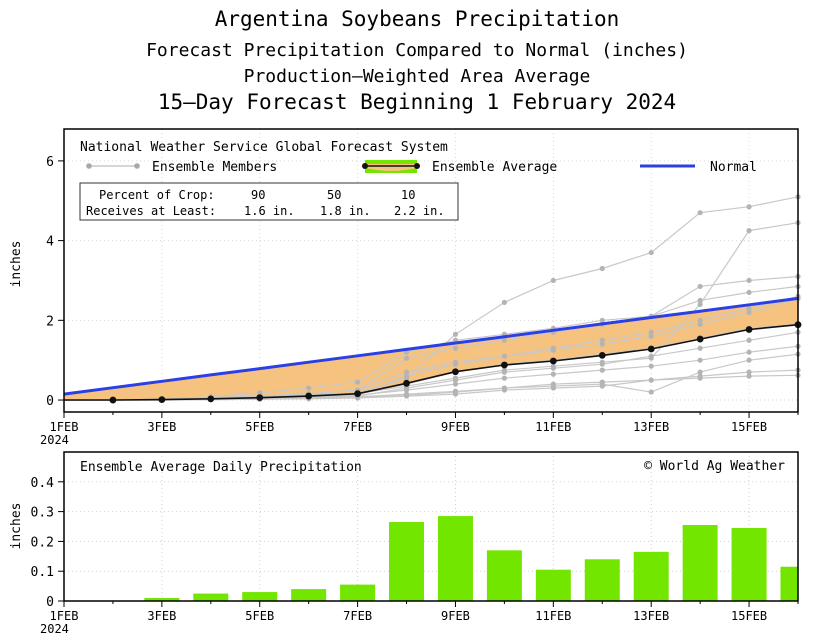 Image resolution: width=819 pixels, height=641 pixels. Describe the element at coordinates (50, 401) in the screenshot. I see `top-ytick-label-0: 0` at that location.